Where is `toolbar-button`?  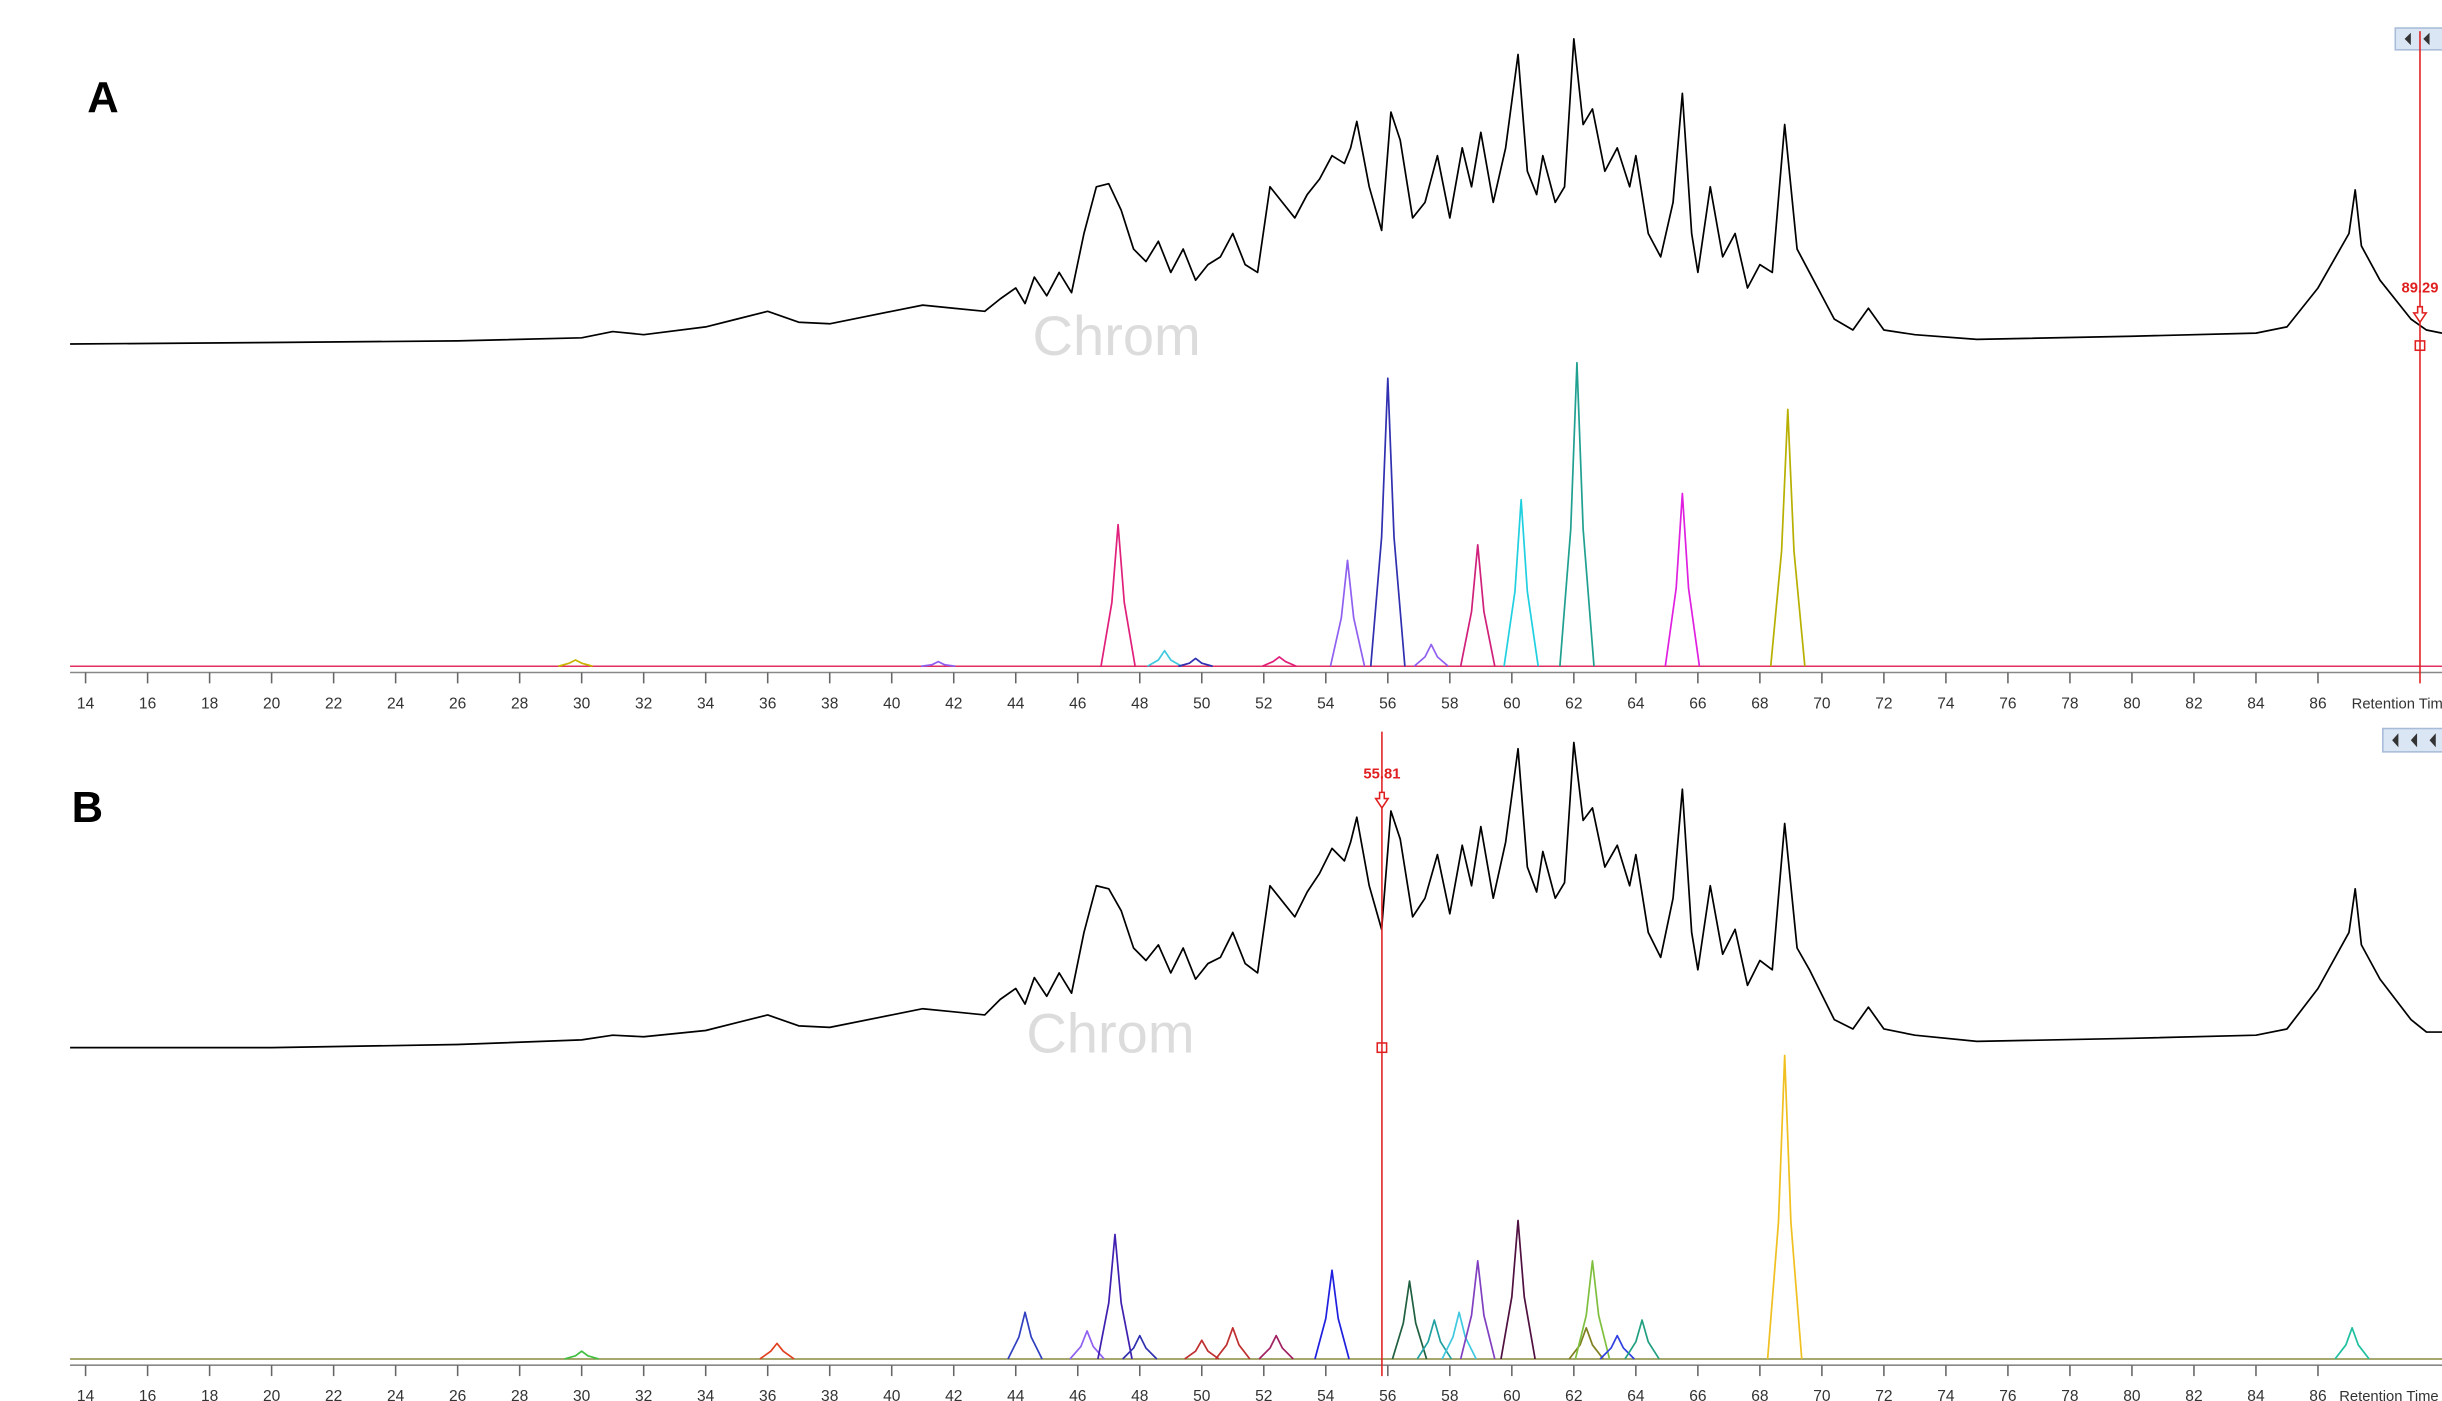 toolbar-button is located at coordinates (2418, 39).